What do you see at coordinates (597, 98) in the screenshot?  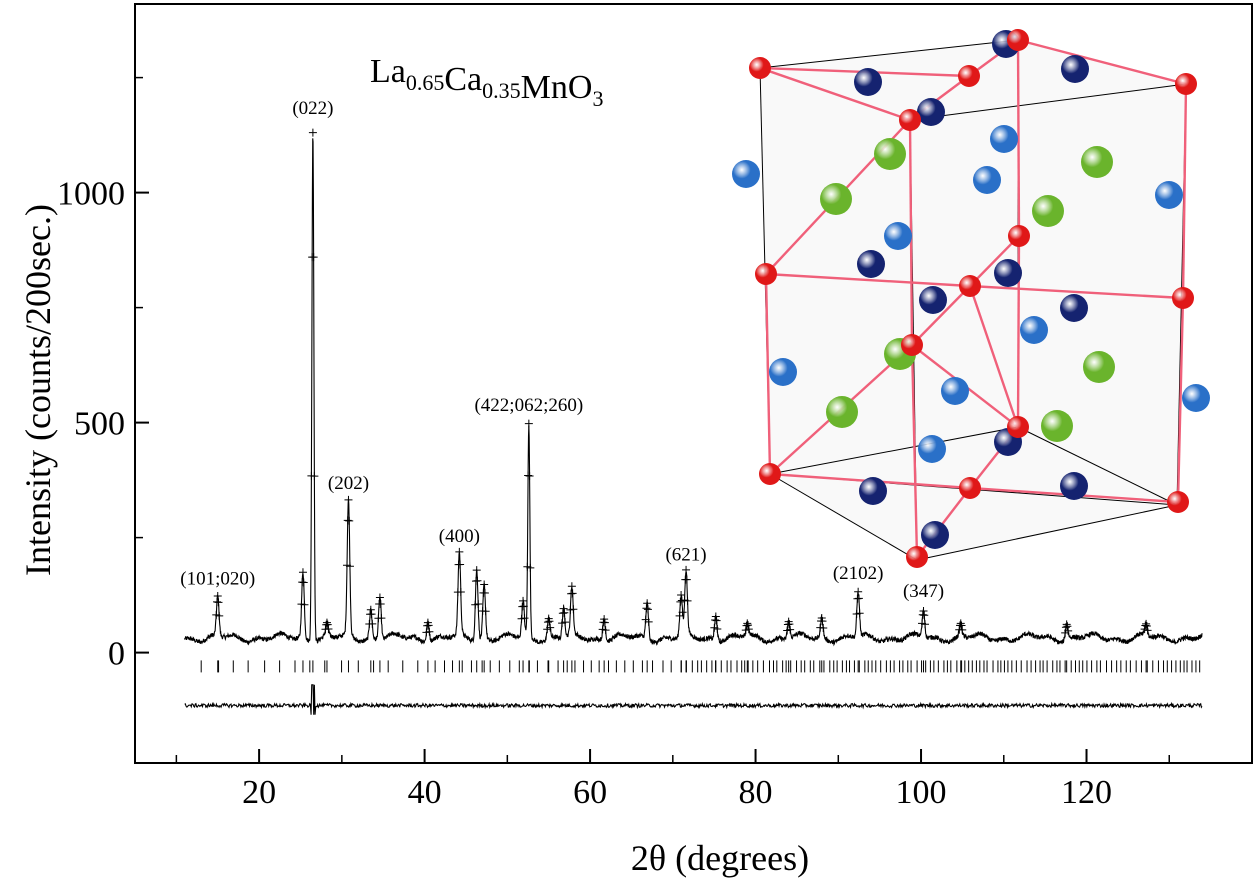 I see `formula-subscript: 3` at bounding box center [597, 98].